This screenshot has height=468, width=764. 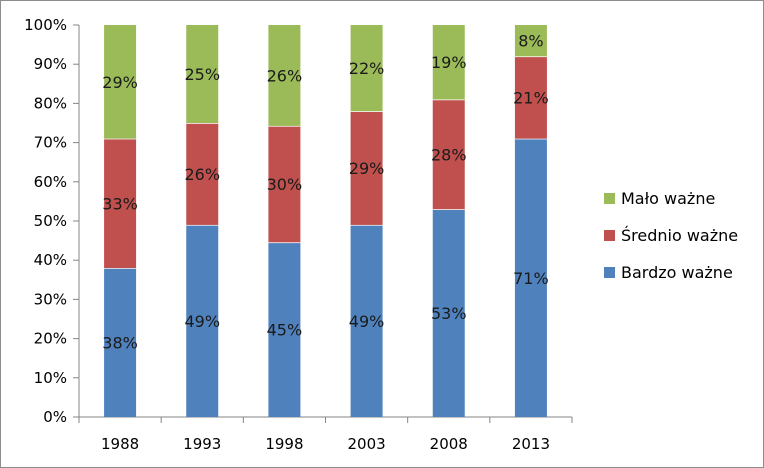 I want to click on data-label: 19%, so click(x=449, y=62).